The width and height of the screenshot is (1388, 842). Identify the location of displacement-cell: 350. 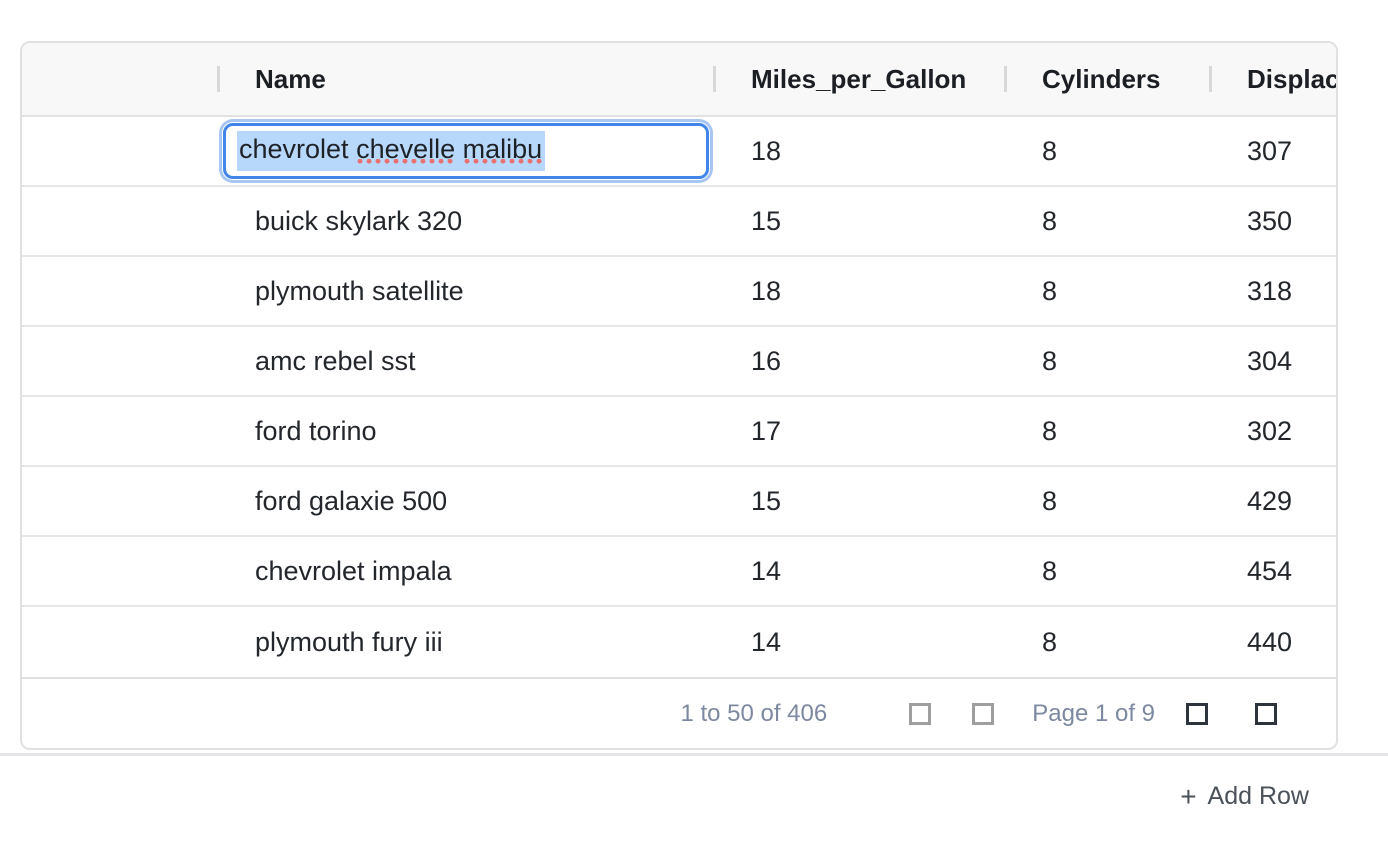
(1270, 220).